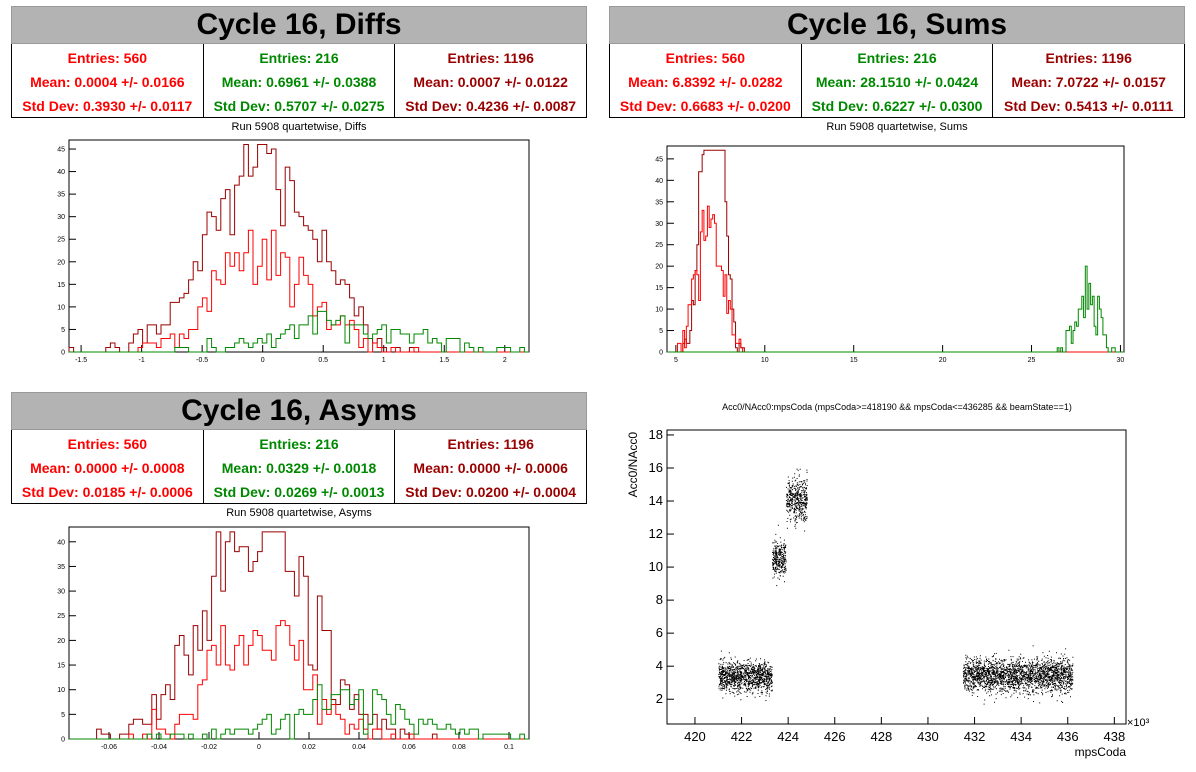 The image size is (1196, 772). What do you see at coordinates (1068, 736) in the screenshot?
I see `x-tick-label: 436` at bounding box center [1068, 736].